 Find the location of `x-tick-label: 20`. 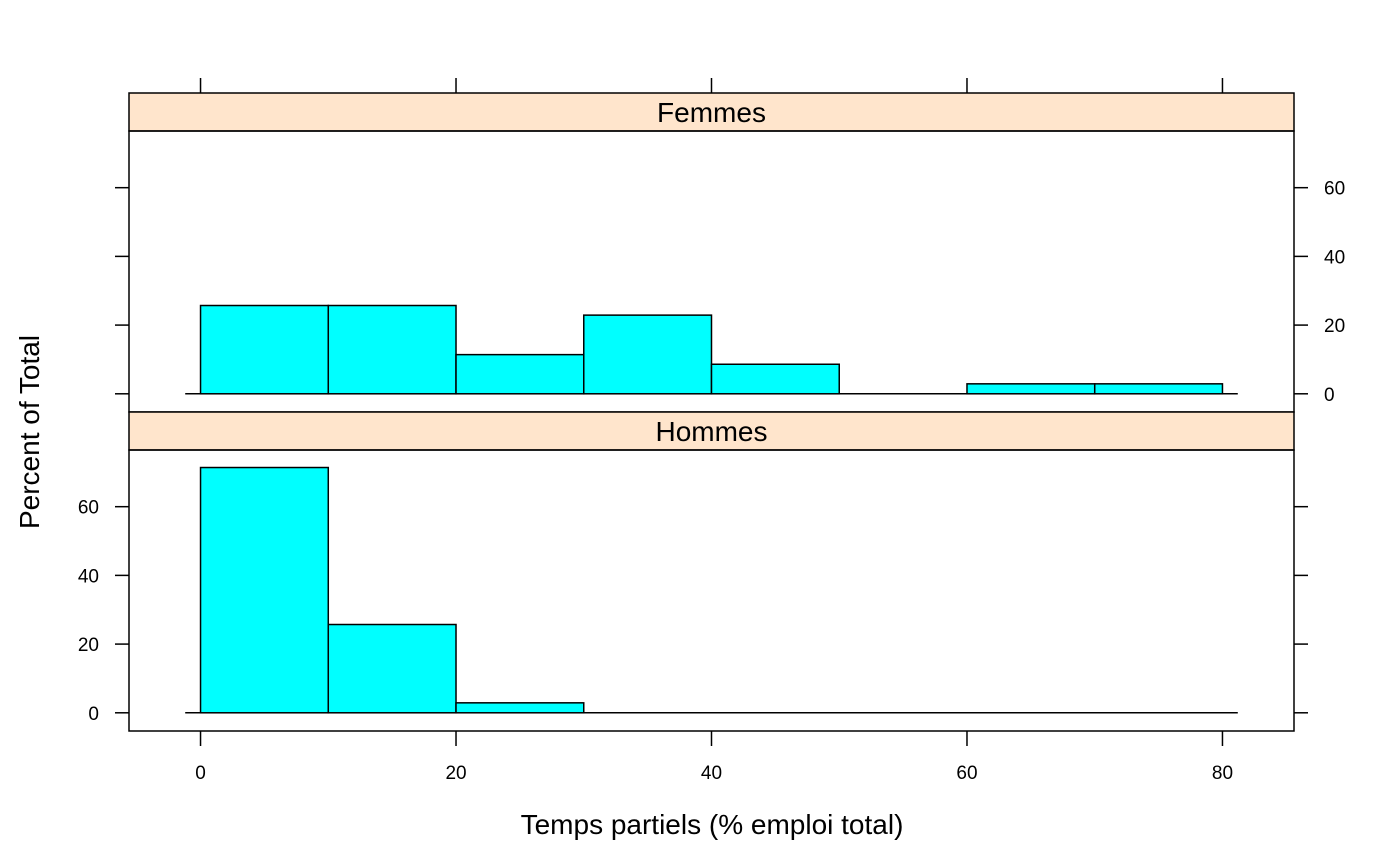

x-tick-label: 20 is located at coordinates (455, 773).